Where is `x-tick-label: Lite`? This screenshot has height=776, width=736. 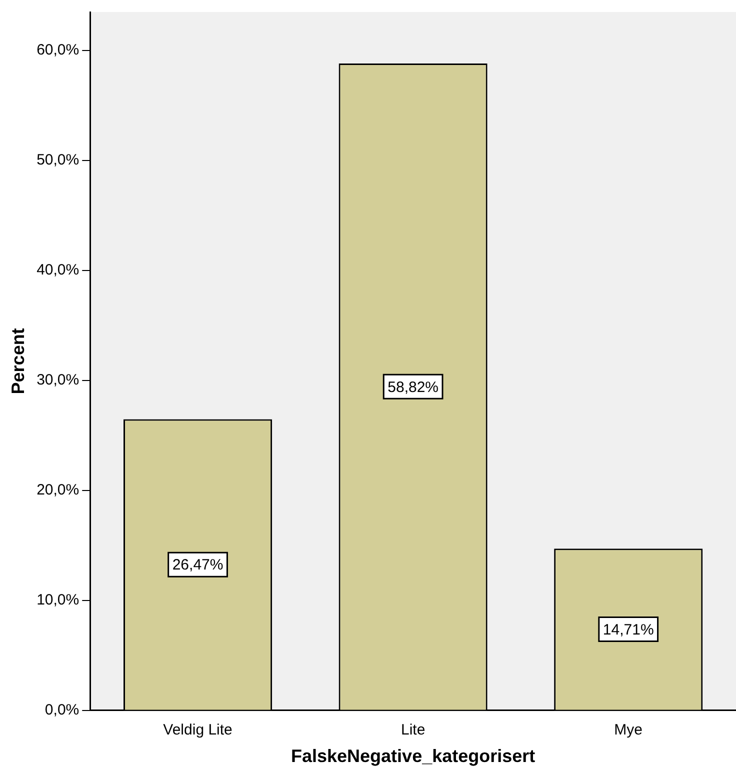
x-tick-label: Lite is located at coordinates (413, 730).